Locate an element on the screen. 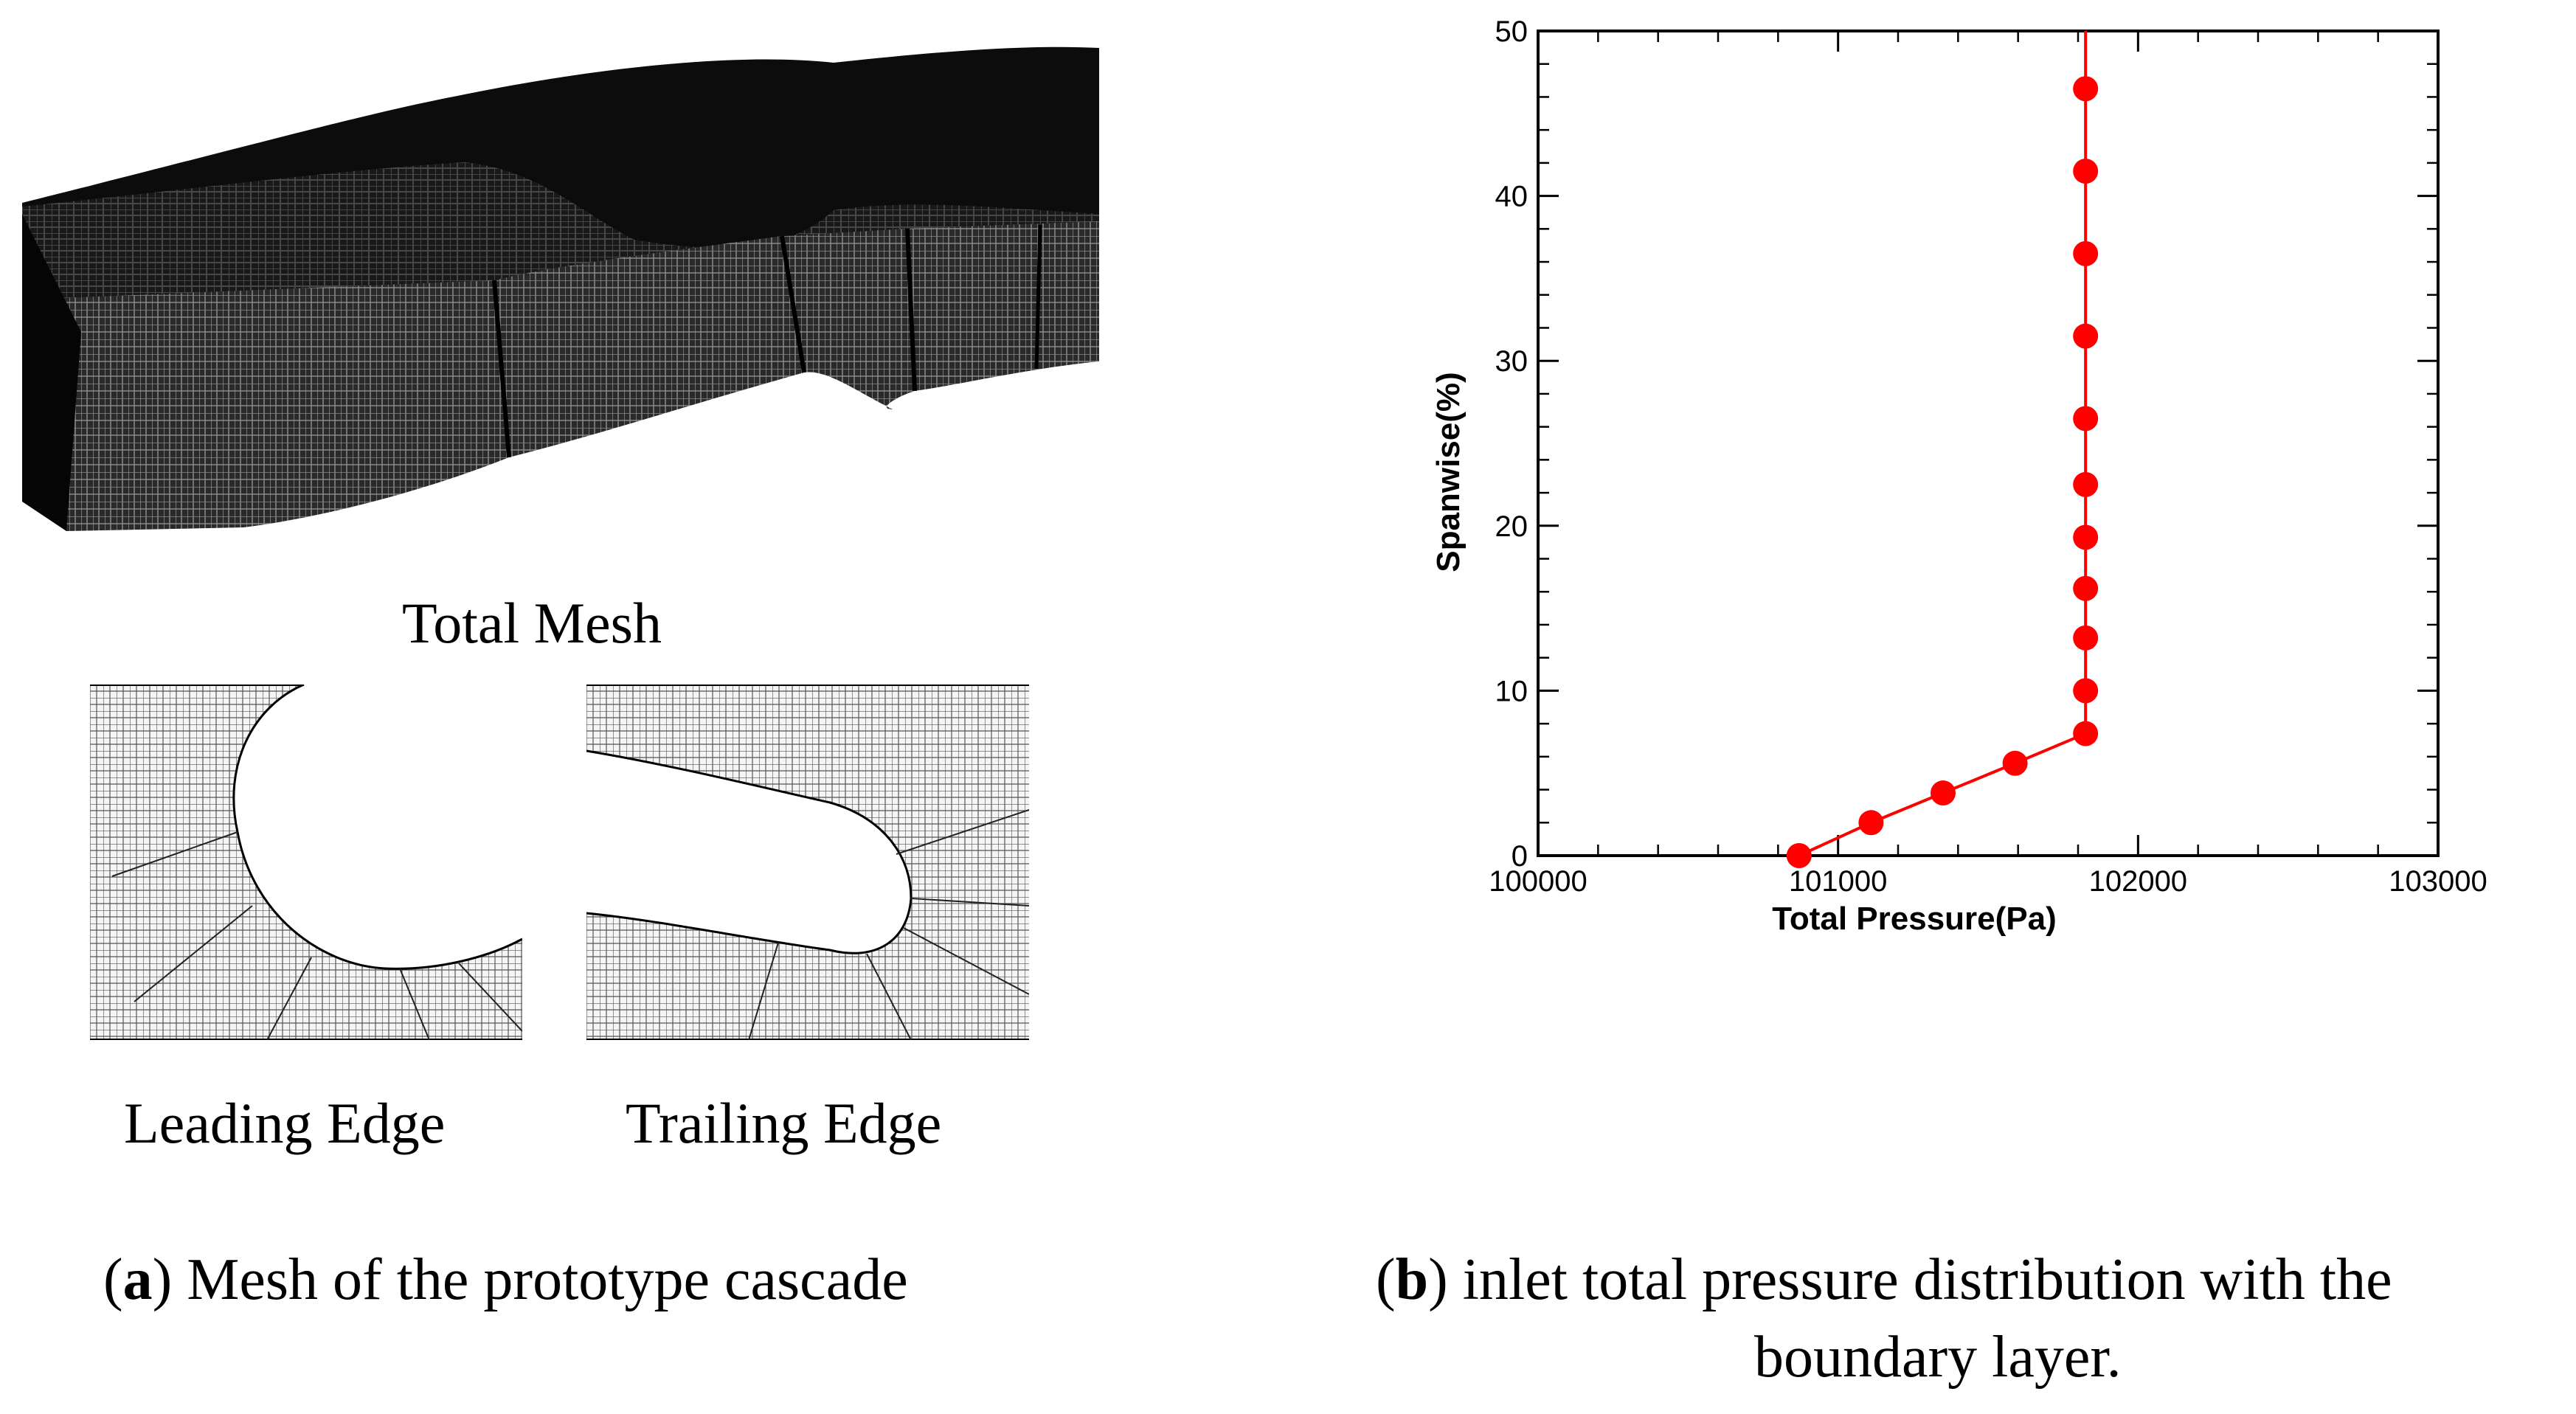  y-tick-label: 20 is located at coordinates (1512, 526).